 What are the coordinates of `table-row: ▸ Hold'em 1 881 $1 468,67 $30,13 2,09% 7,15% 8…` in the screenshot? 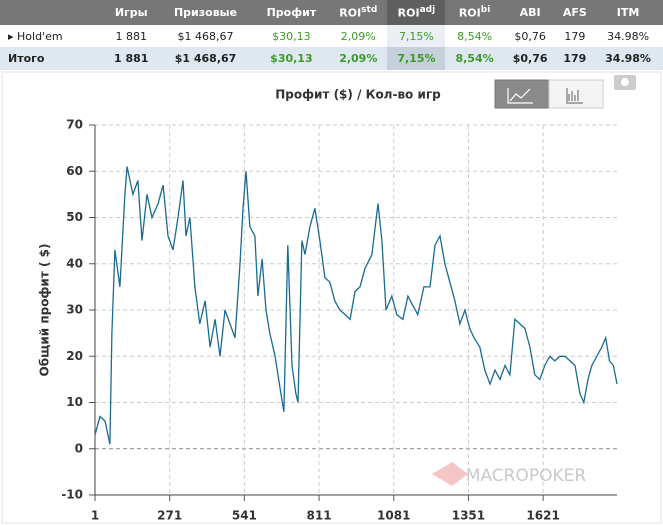 It's located at (331, 36).